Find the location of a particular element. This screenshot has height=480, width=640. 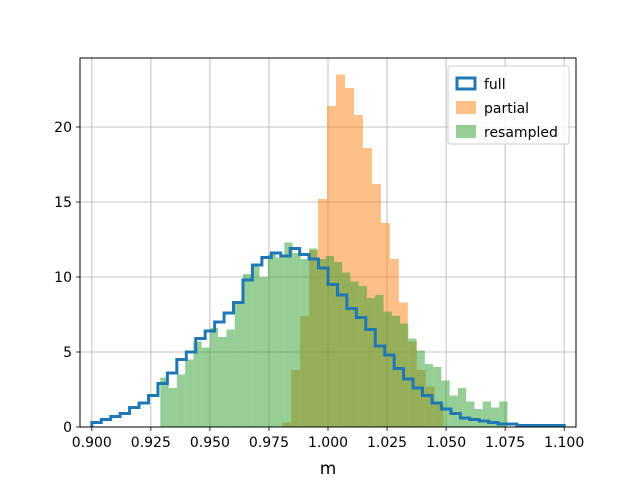

legend-label-partial: partial is located at coordinates (506, 109).